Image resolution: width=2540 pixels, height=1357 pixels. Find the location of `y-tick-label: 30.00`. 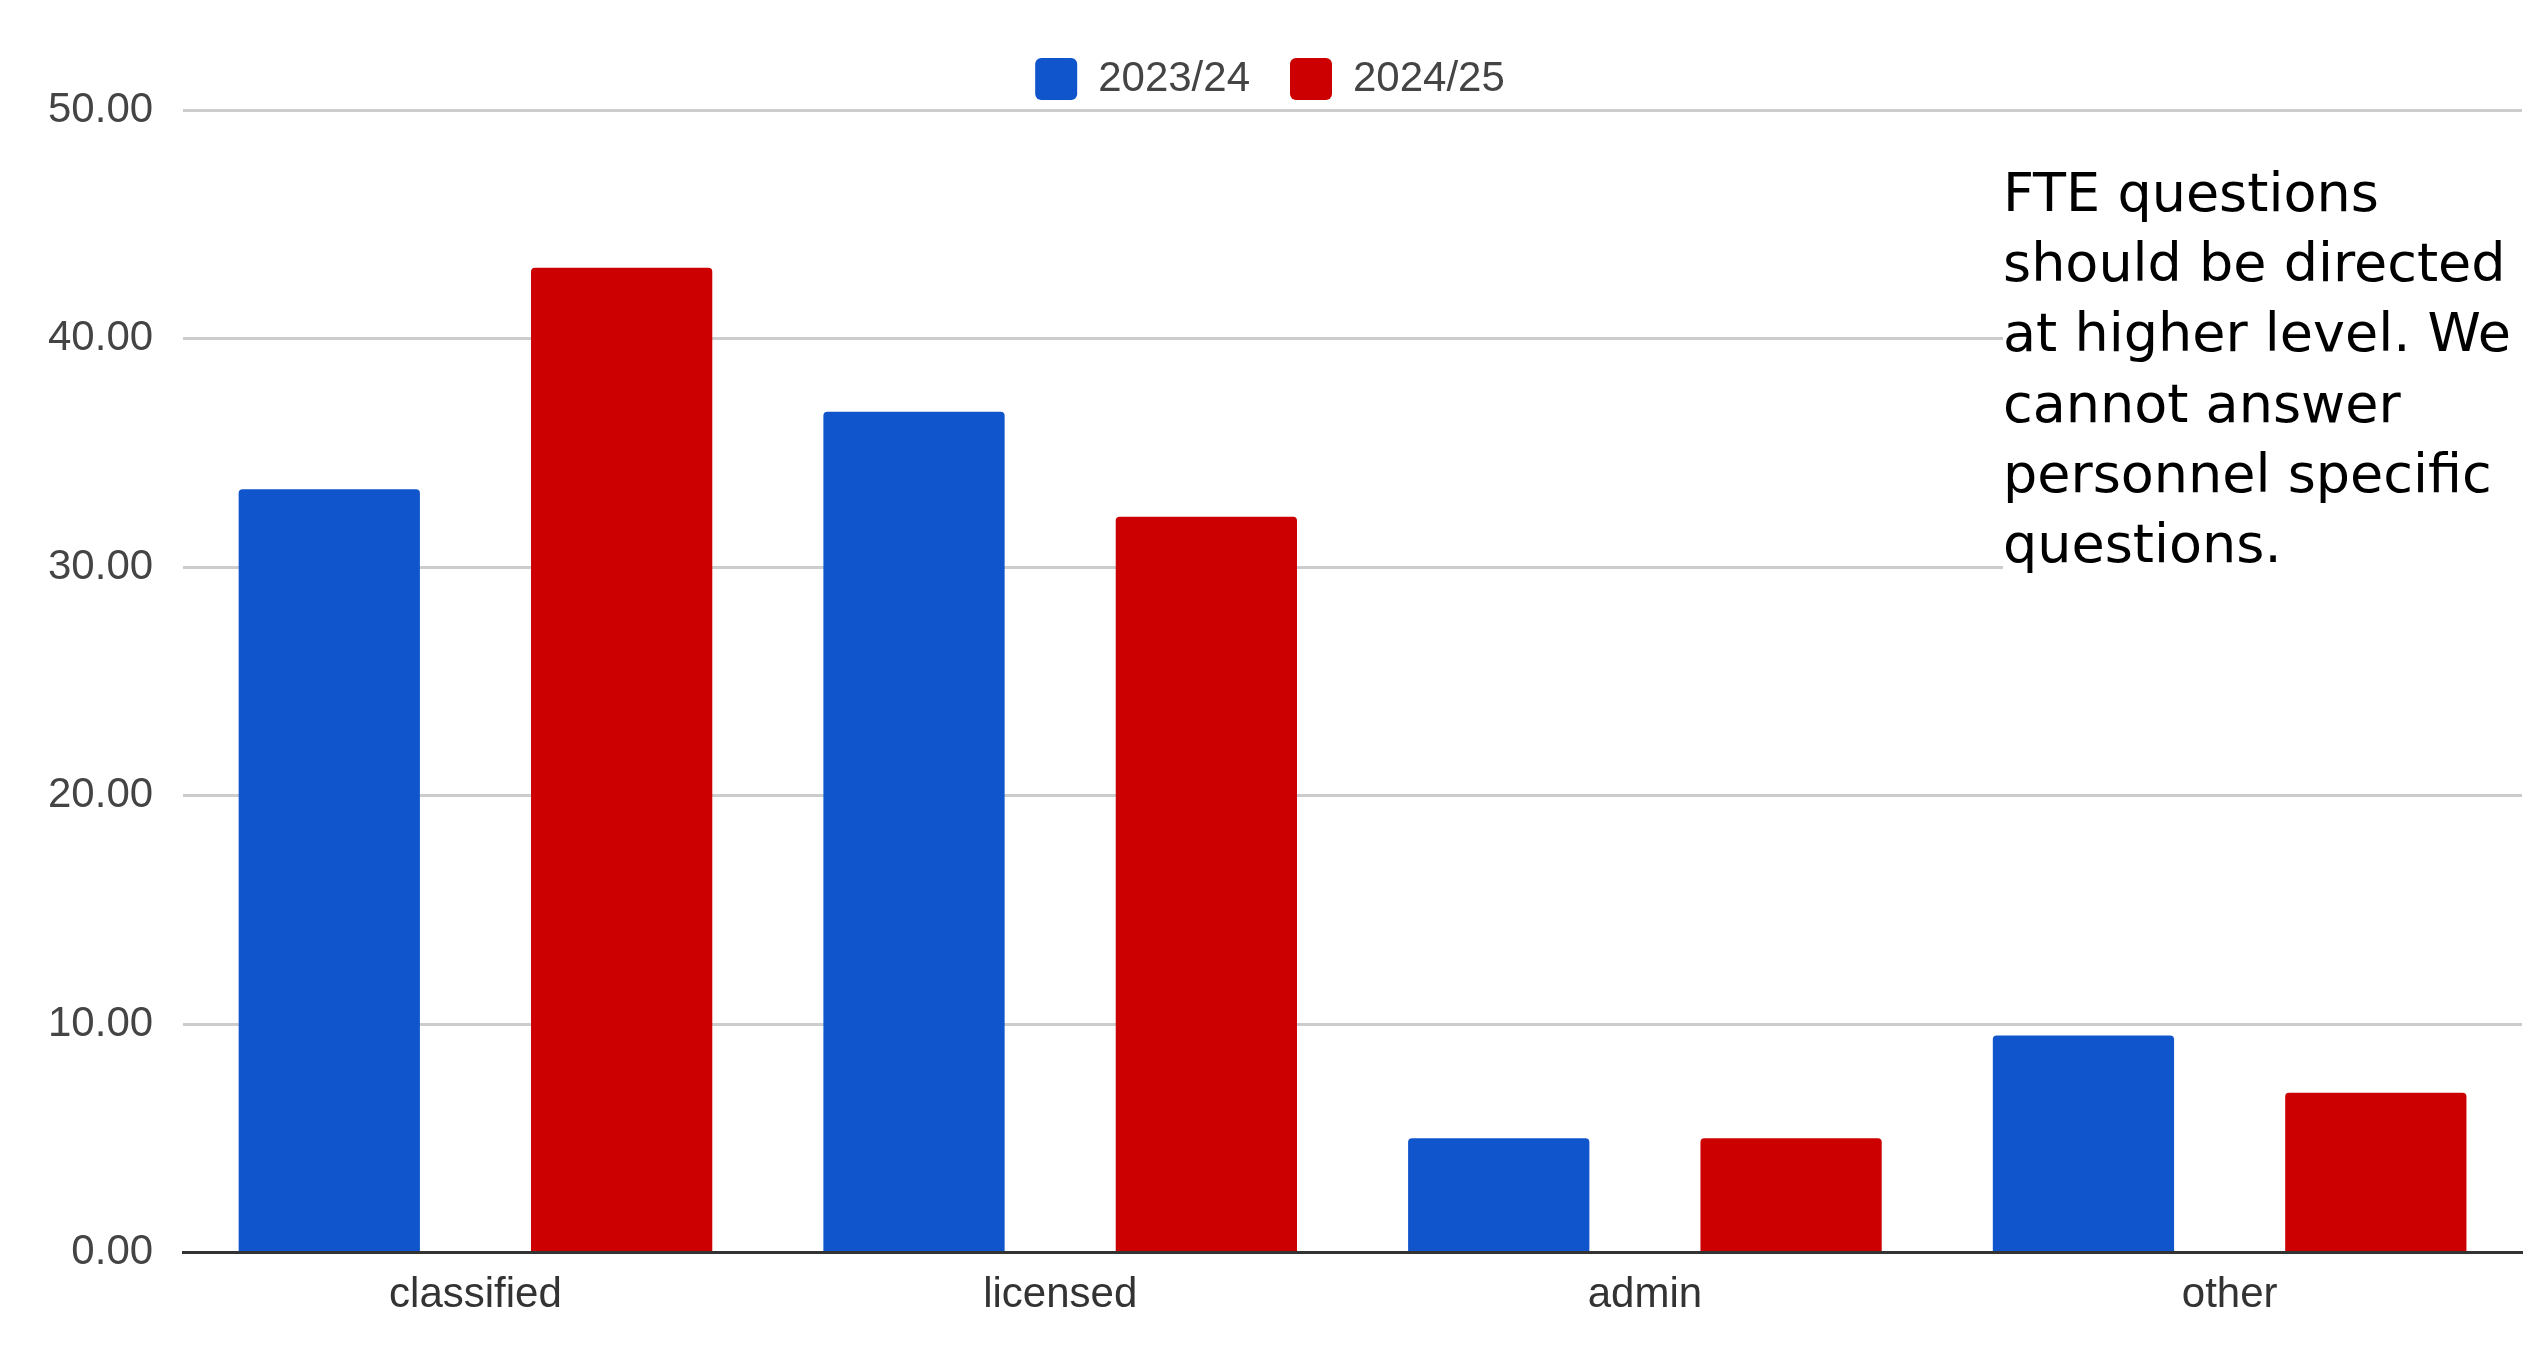

y-tick-label: 30.00 is located at coordinates (100, 564).